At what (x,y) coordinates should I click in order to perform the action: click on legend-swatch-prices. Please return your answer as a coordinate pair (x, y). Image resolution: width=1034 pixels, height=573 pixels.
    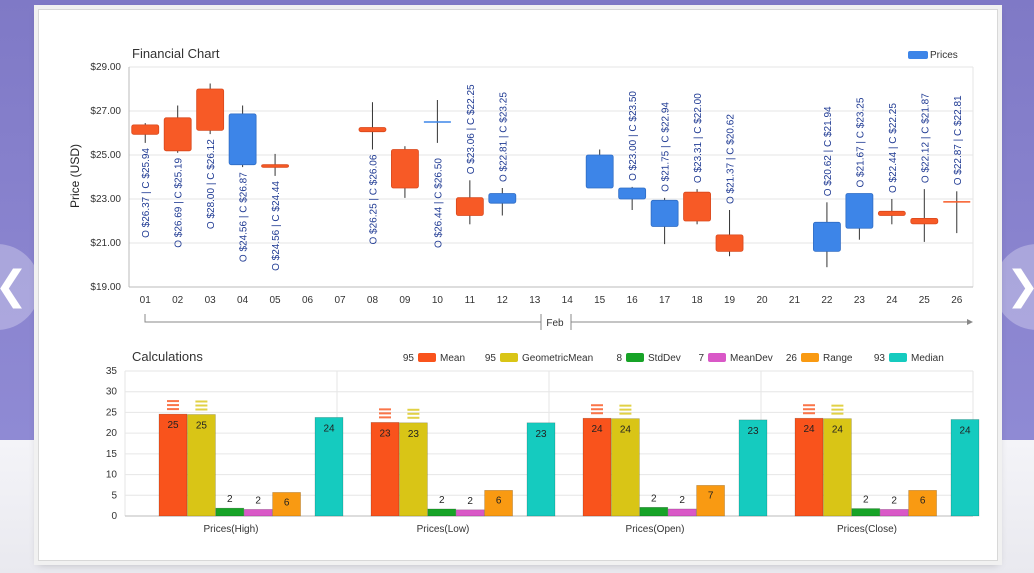
    Looking at the image, I should click on (918, 55).